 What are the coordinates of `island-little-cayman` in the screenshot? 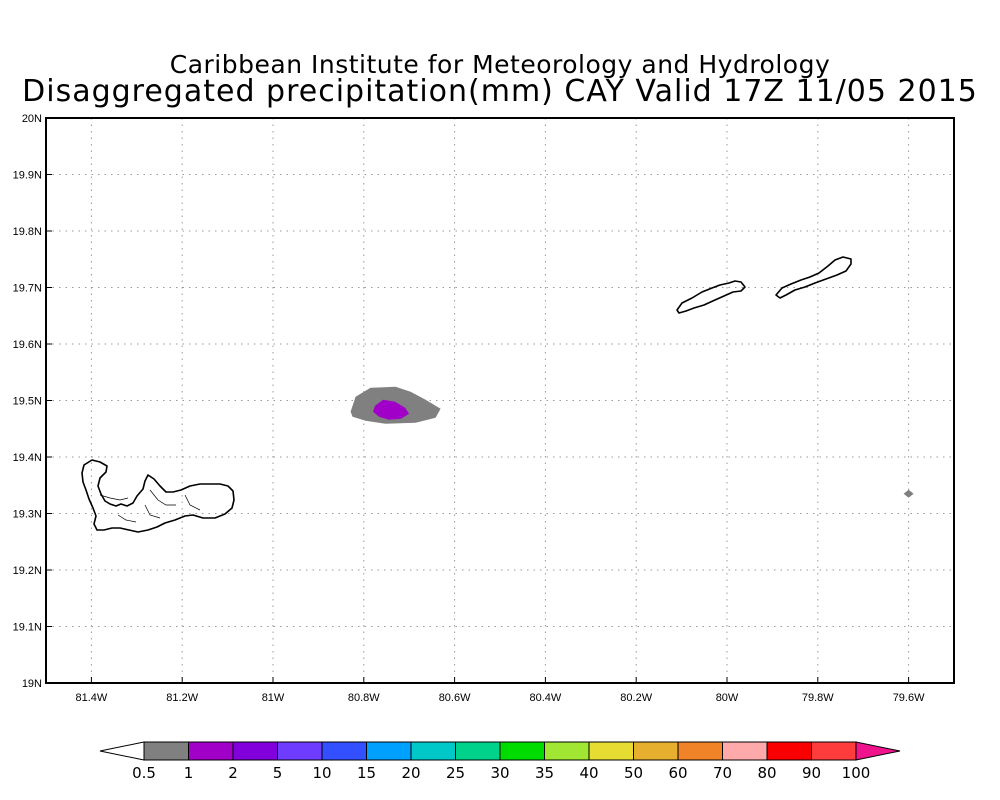 It's located at (711, 297).